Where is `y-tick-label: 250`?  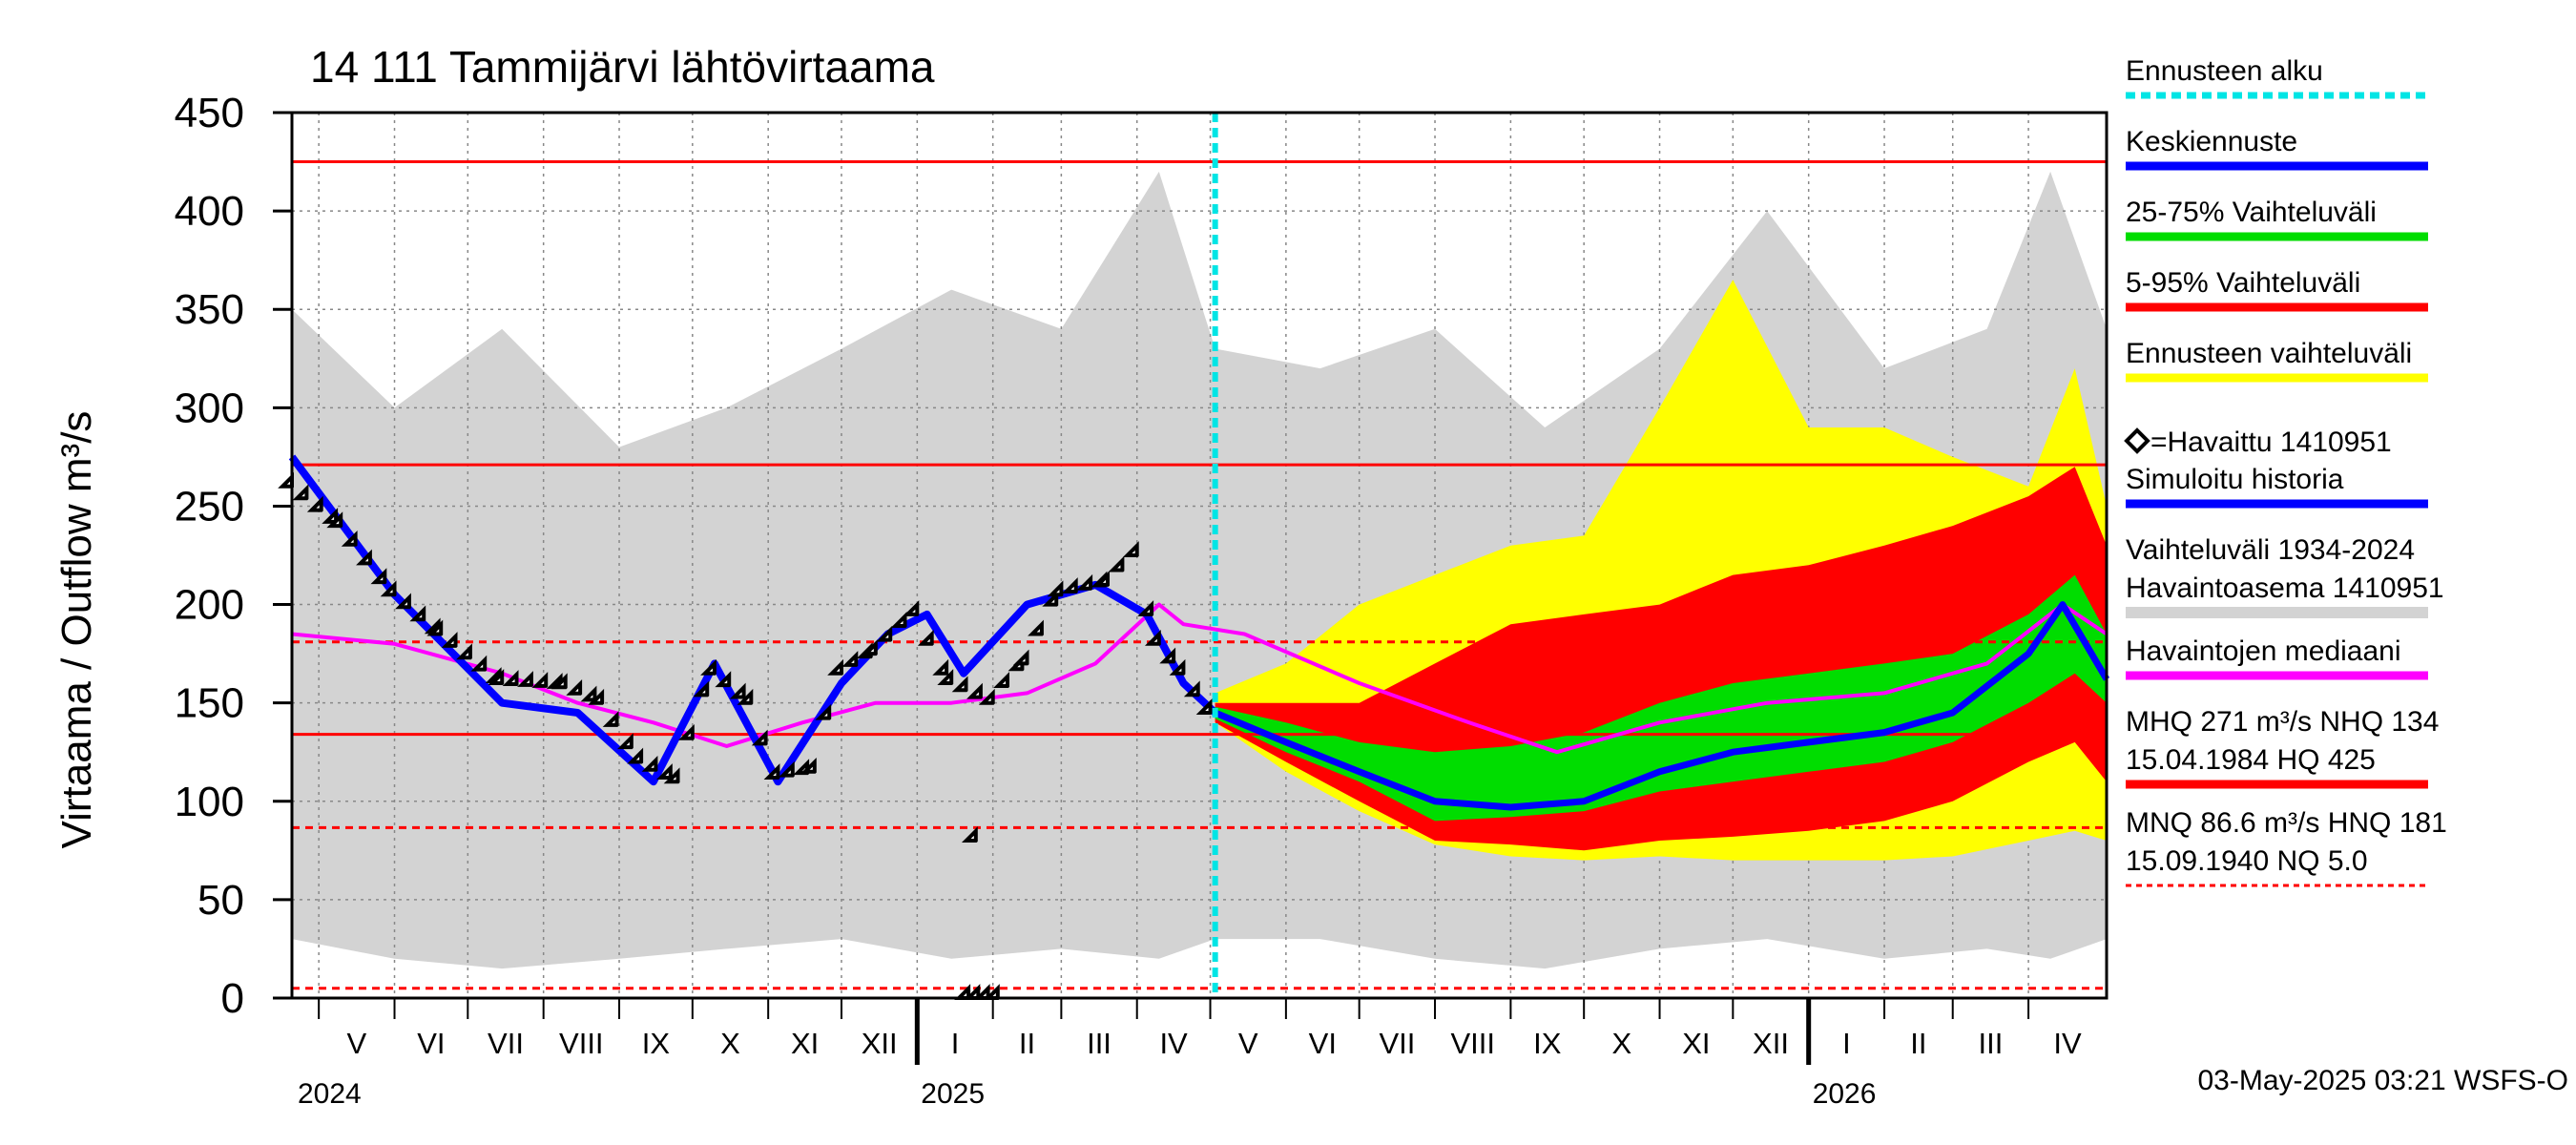
y-tick-label: 250 is located at coordinates (209, 506).